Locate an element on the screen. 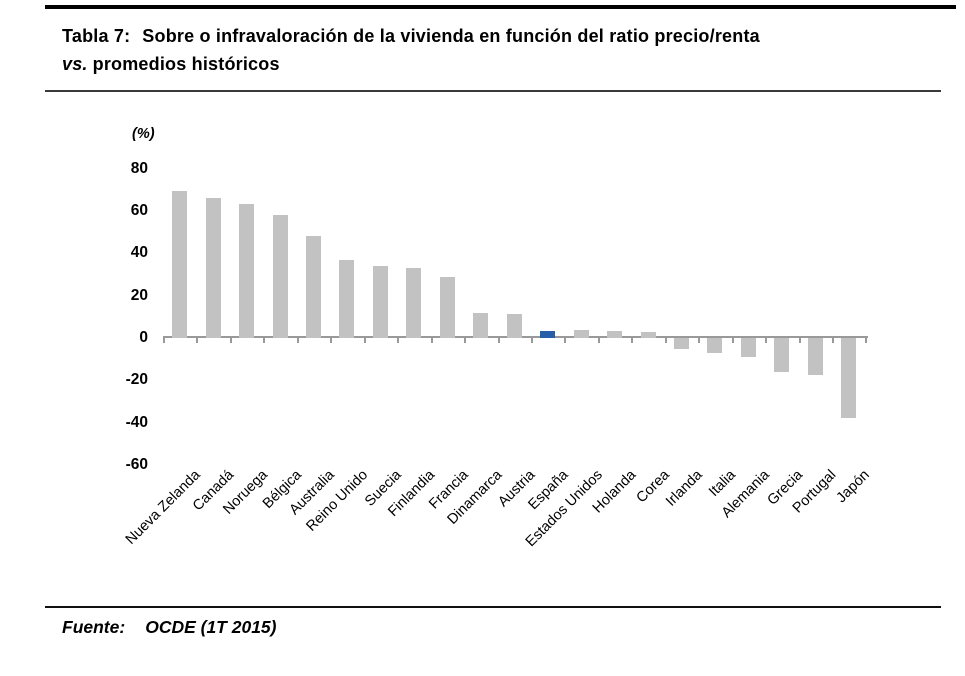  bar-holanda is located at coordinates (615, 334).